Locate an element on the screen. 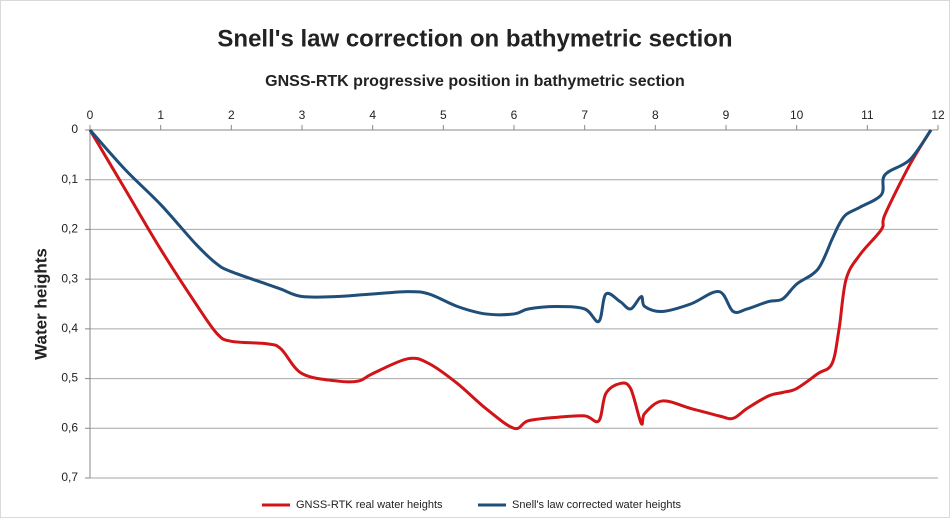 This screenshot has height=519, width=951. x-tick-label: 1 is located at coordinates (160, 115).